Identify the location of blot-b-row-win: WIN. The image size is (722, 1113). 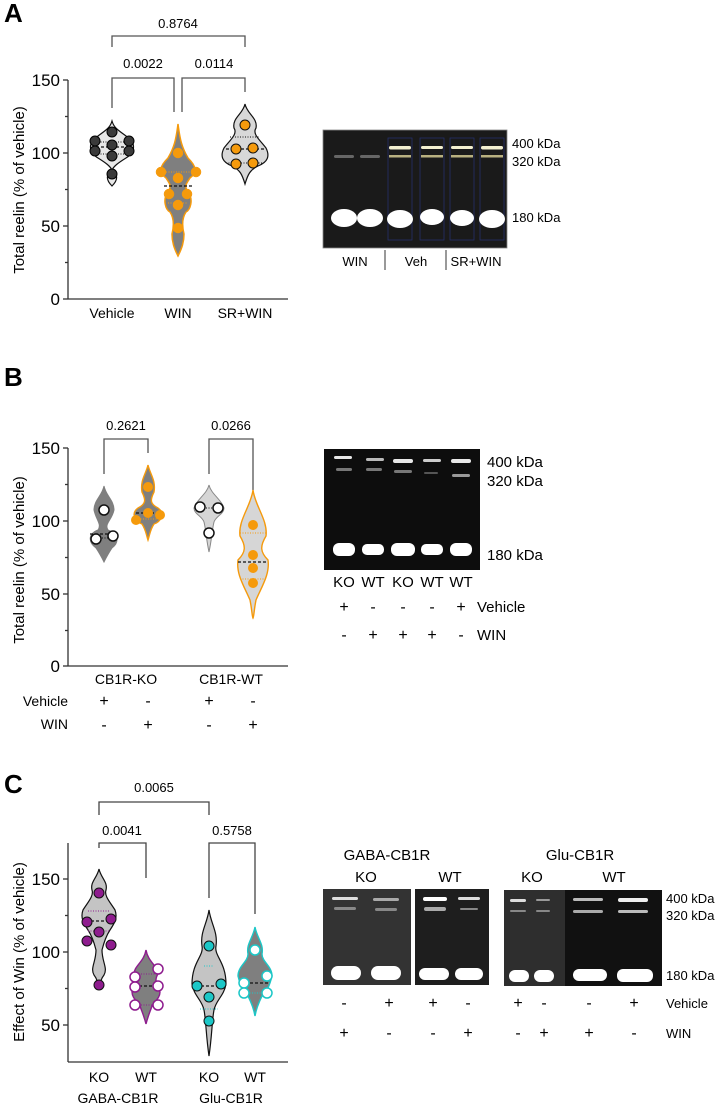
(491, 635).